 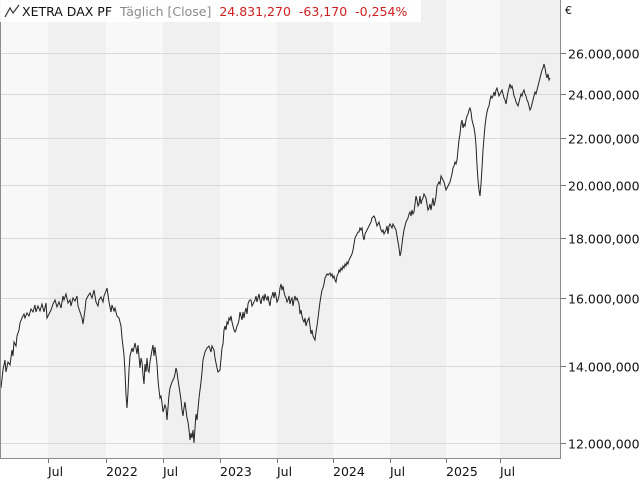 I want to click on line-chart-icon, so click(x=12, y=11).